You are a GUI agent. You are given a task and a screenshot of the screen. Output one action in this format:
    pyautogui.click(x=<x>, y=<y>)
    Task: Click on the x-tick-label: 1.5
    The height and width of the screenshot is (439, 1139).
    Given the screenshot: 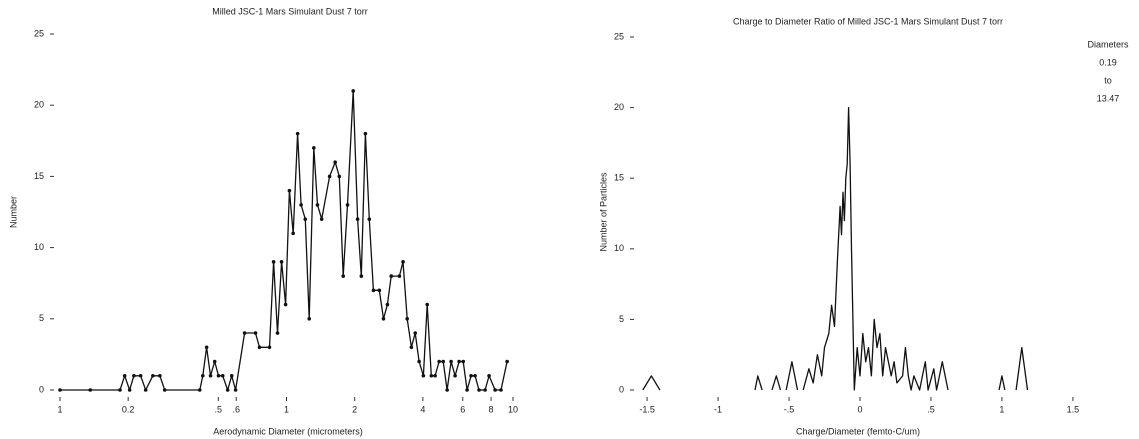 What is the action you would take?
    pyautogui.click(x=1073, y=409)
    